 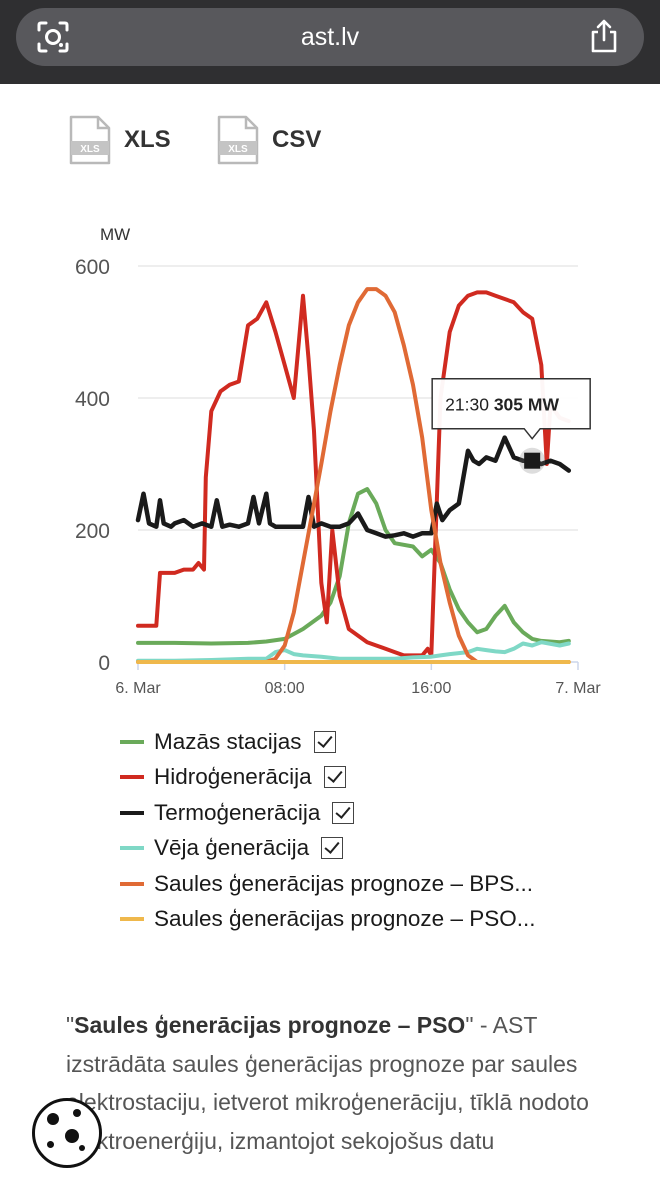 I want to click on article-bold-term: Saules ģenerācijas prognoze – PSO, so click(x=270, y=1025).